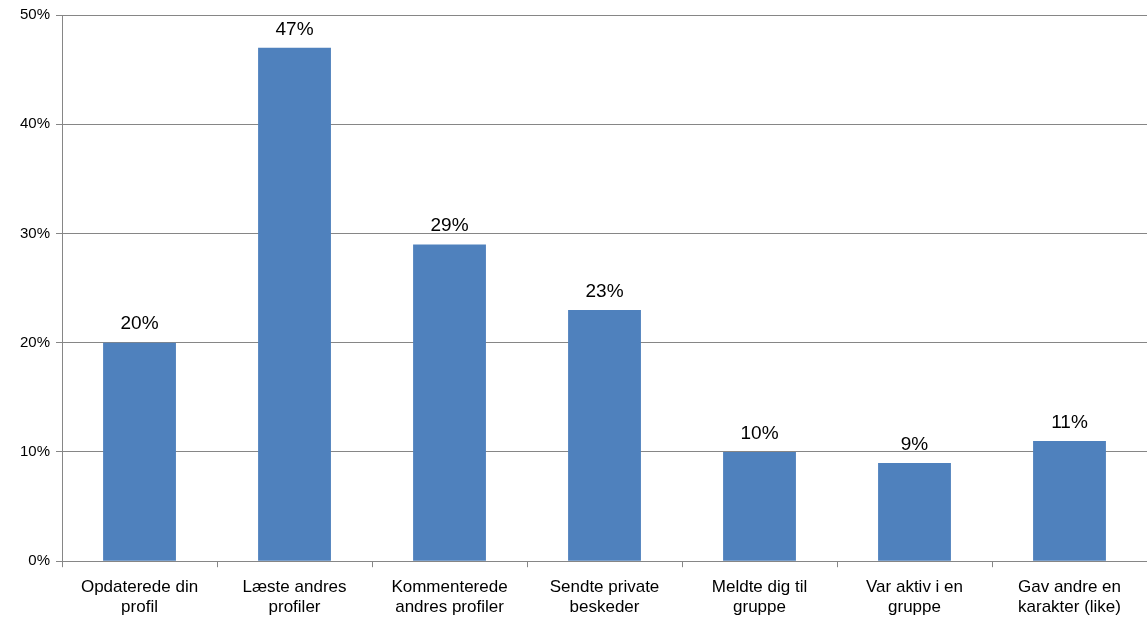 This screenshot has height=628, width=1147. Describe the element at coordinates (759, 597) in the screenshot. I see `x-tick-label: Meldte dig til gruppe` at that location.